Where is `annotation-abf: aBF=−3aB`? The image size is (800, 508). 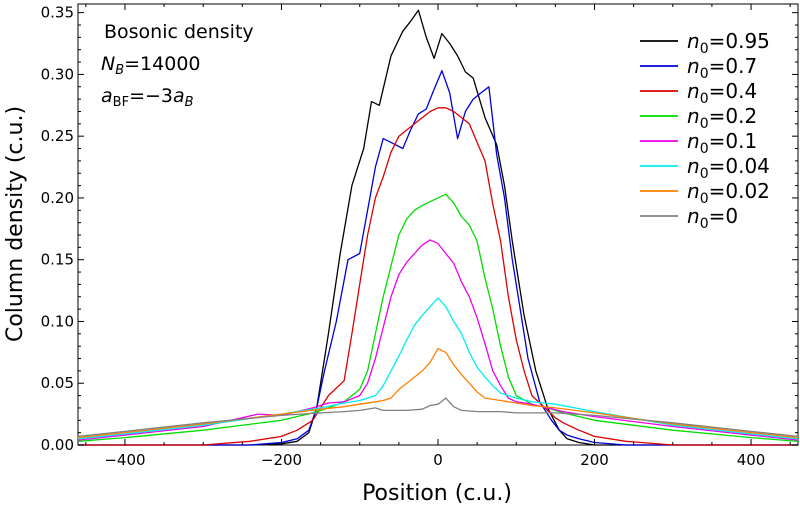
annotation-abf: aBF=−3aB is located at coordinates (147, 97).